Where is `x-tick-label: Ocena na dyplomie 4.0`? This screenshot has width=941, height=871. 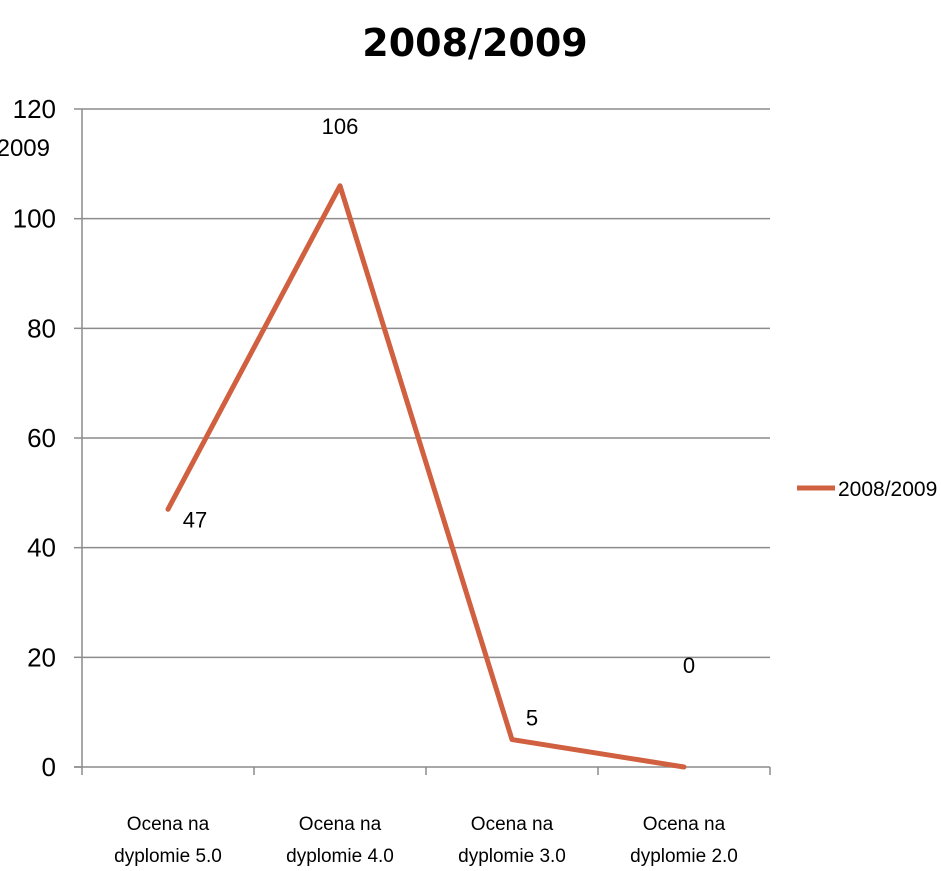 x-tick-label: Ocena na dyplomie 4.0 is located at coordinates (340, 840).